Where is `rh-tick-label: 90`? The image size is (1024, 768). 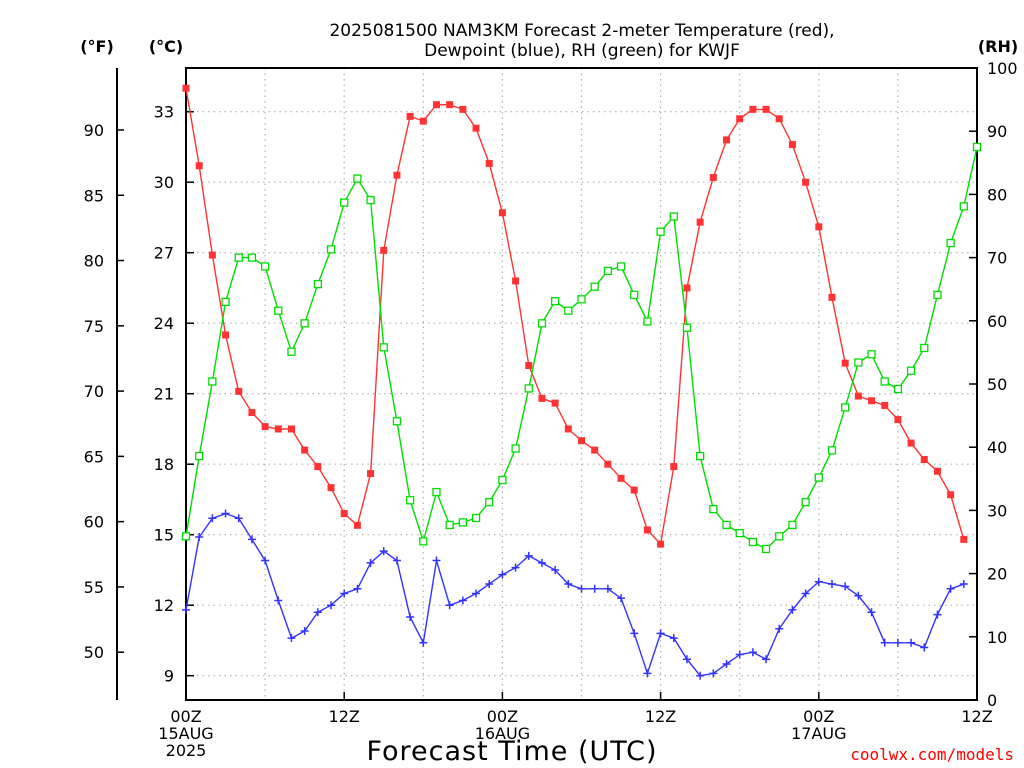 rh-tick-label: 90 is located at coordinates (997, 131).